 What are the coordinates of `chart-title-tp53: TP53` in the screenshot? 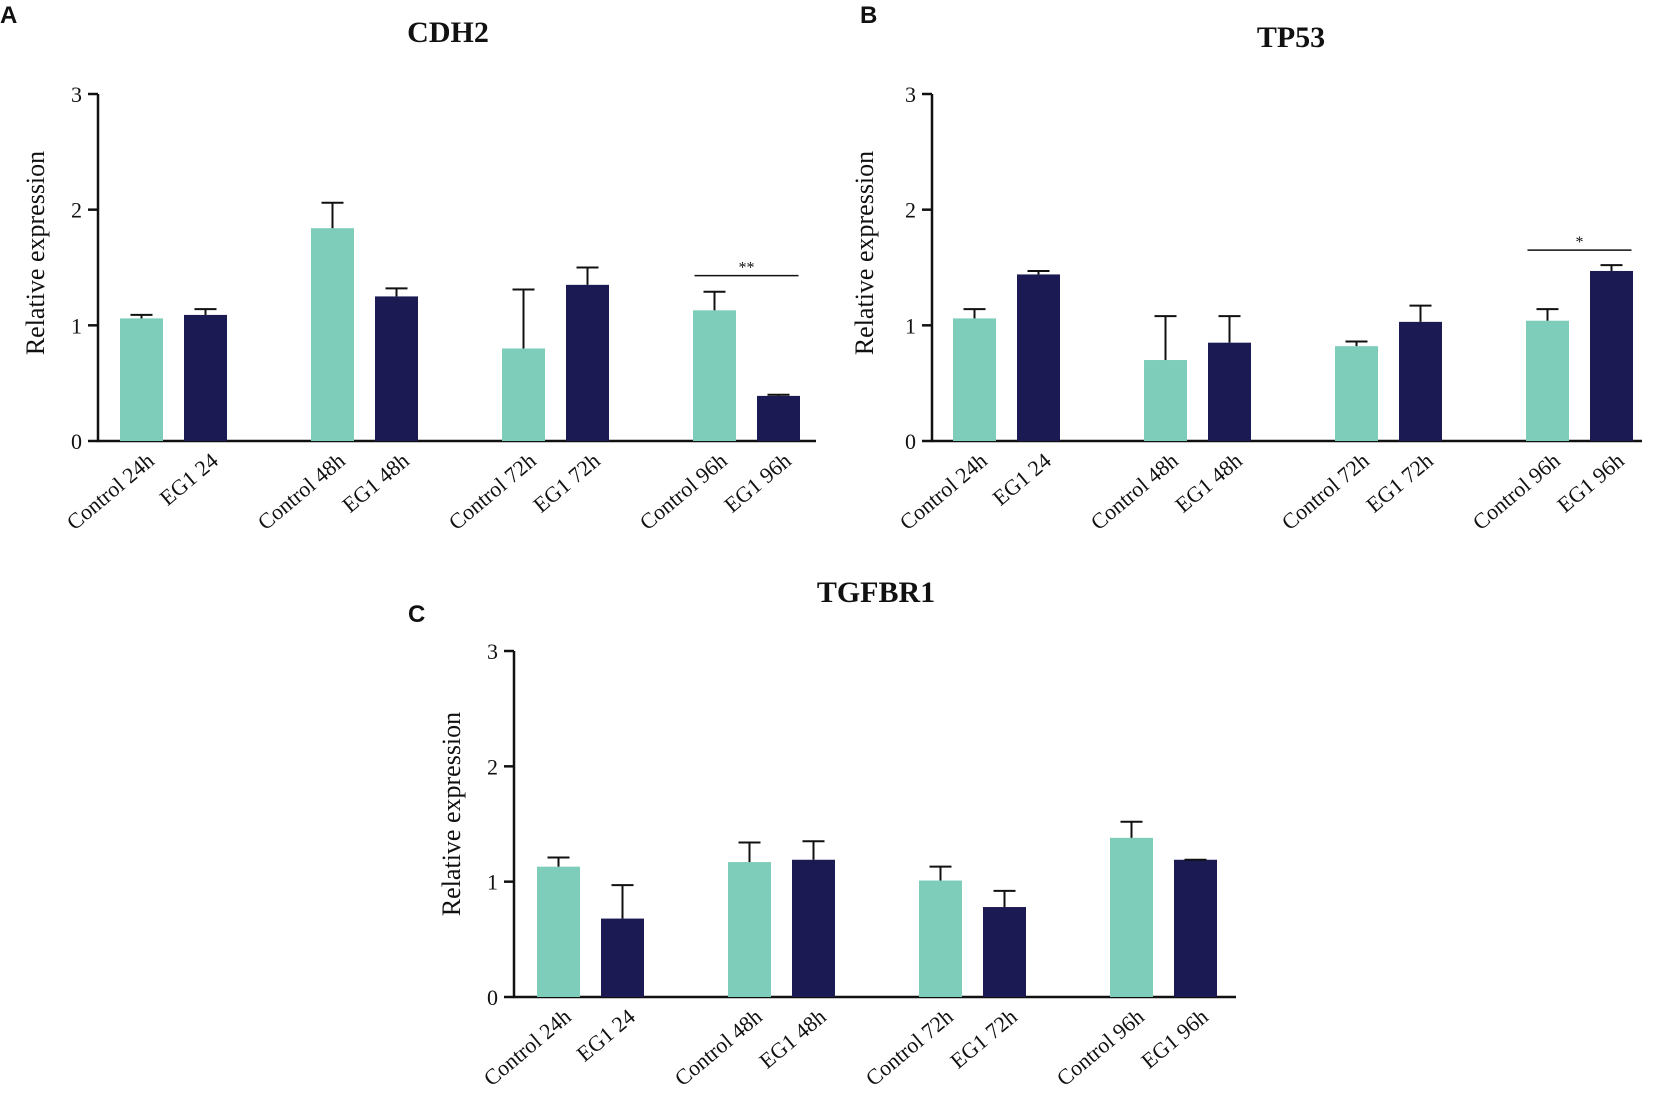 It's located at (1291, 37).